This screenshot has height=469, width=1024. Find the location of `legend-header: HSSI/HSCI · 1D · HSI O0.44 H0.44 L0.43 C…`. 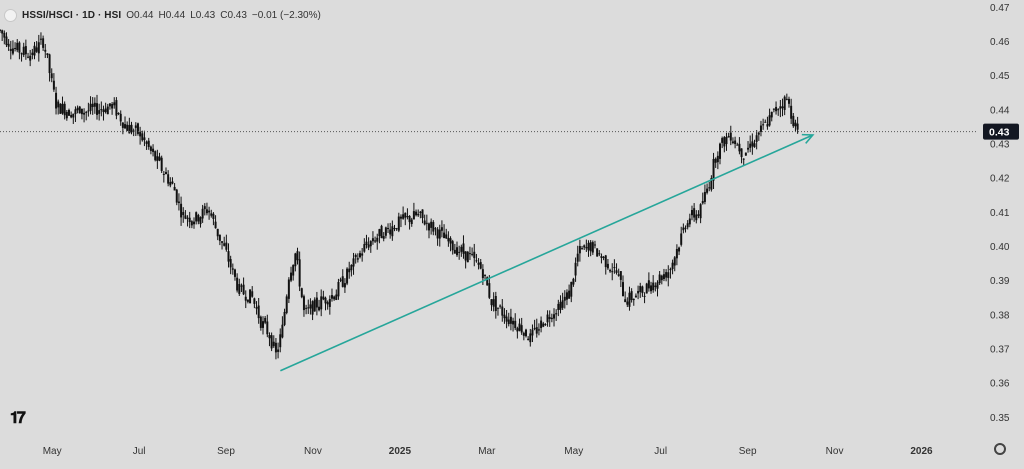

legend-header: HSSI/HSCI · 1D · HSI O0.44 H0.44 L0.43 C… is located at coordinates (162, 15).